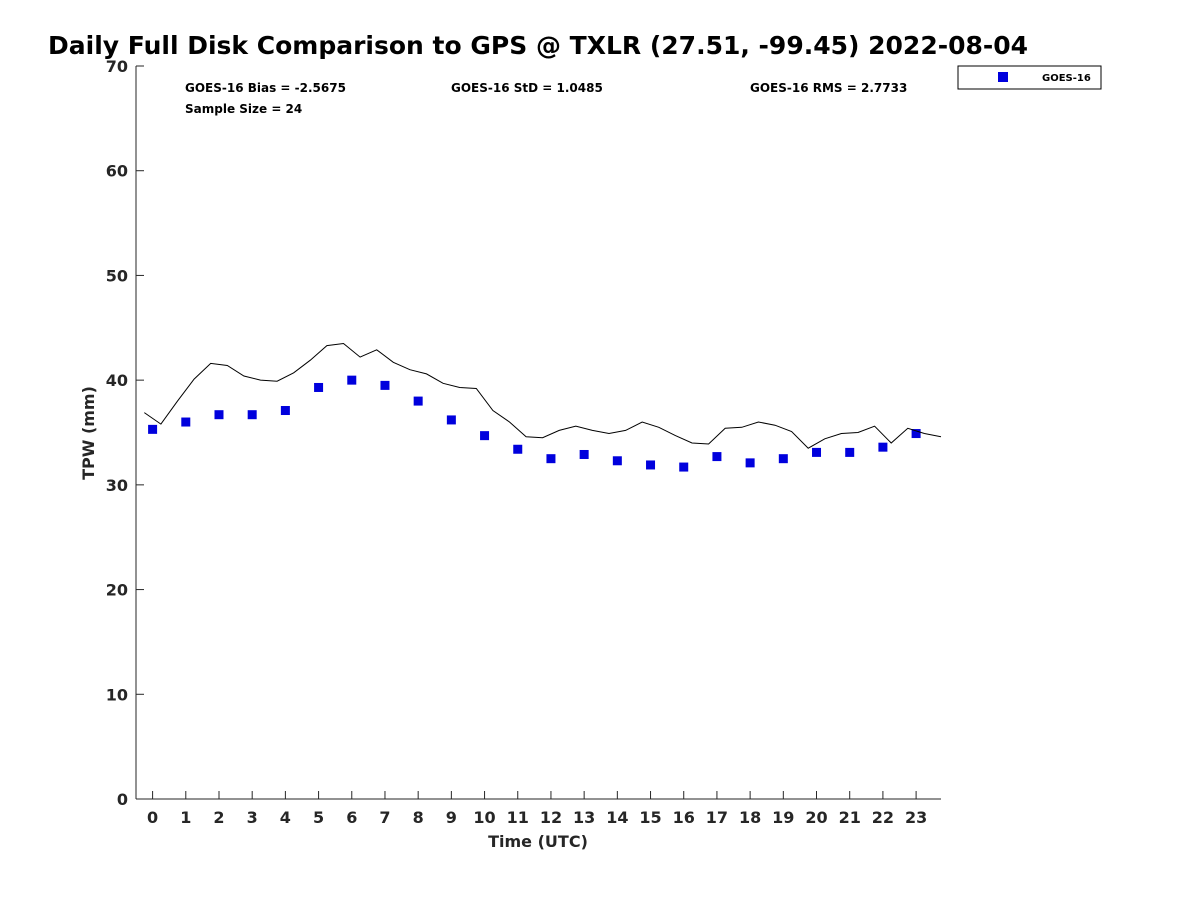  What do you see at coordinates (451, 817) in the screenshot?
I see `x-tick-label: 9` at bounding box center [451, 817].